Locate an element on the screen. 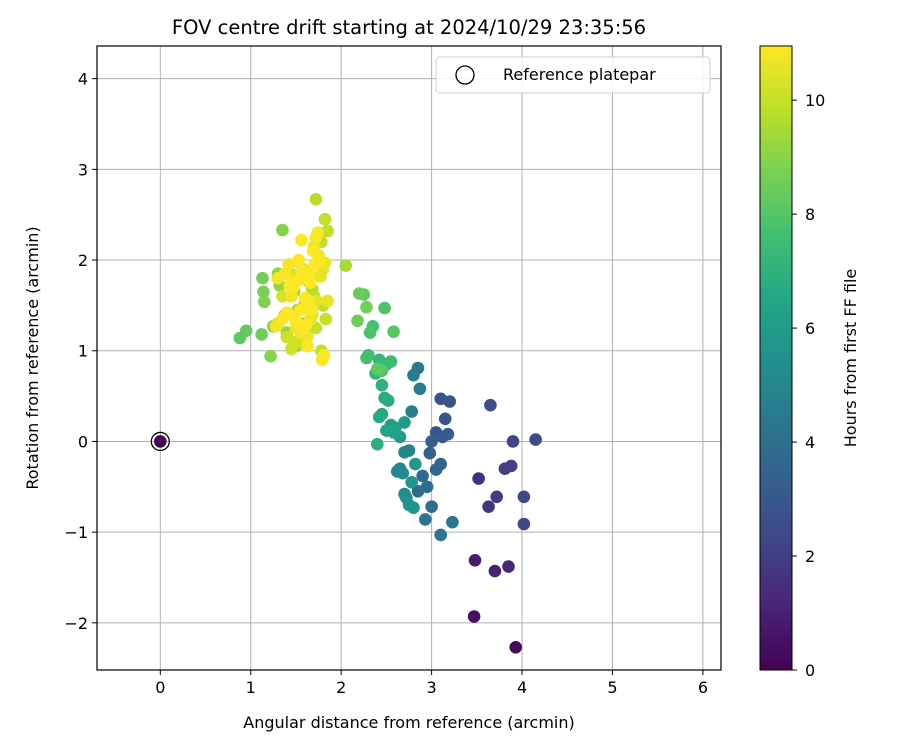  y-tick-label: 1 is located at coordinates (83, 351).